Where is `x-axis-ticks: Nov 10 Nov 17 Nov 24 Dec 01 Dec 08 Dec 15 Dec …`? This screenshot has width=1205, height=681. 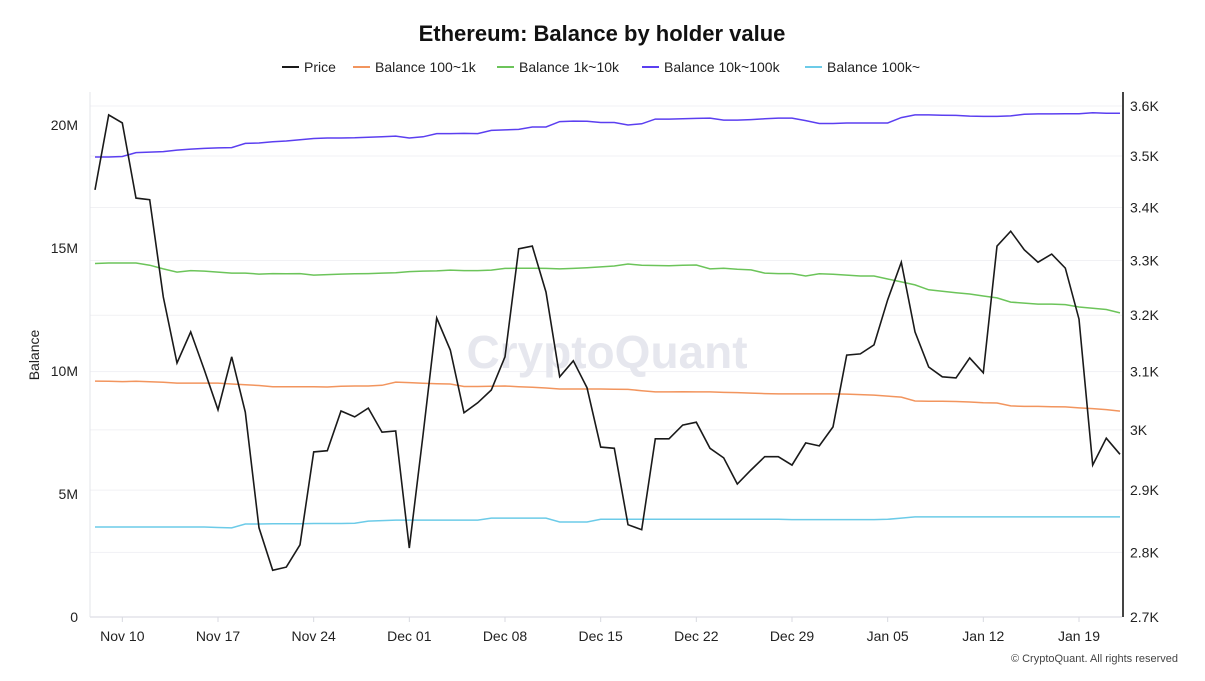 x-axis-ticks: Nov 10 Nov 17 Nov 24 Dec 01 Dec 08 Dec 15 Dec … is located at coordinates (600, 630).